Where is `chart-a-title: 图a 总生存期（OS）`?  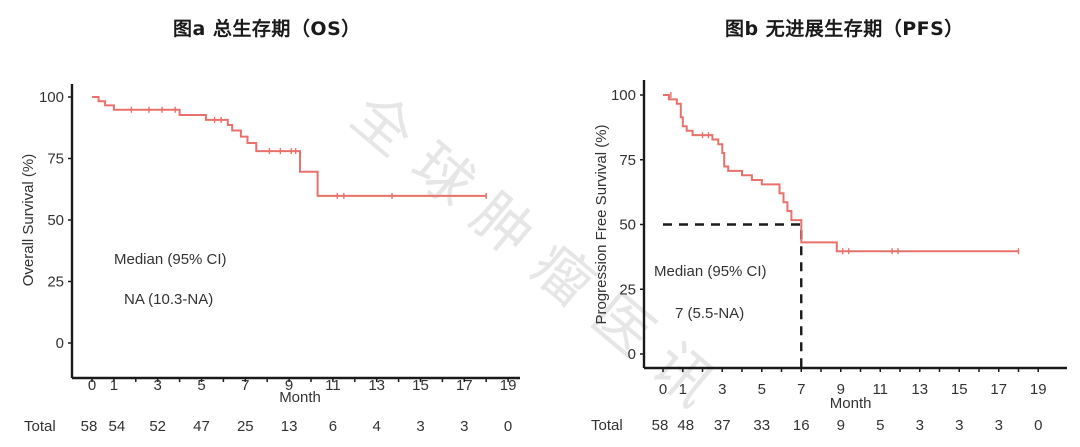
chart-a-title: 图a 总生存期（OS） is located at coordinates (267, 29).